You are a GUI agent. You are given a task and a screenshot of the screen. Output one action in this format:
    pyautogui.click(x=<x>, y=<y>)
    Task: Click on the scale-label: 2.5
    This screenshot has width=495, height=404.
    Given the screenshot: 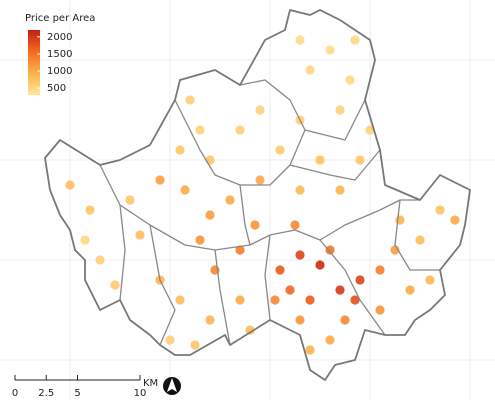 What is the action you would take?
    pyautogui.click(x=46, y=393)
    